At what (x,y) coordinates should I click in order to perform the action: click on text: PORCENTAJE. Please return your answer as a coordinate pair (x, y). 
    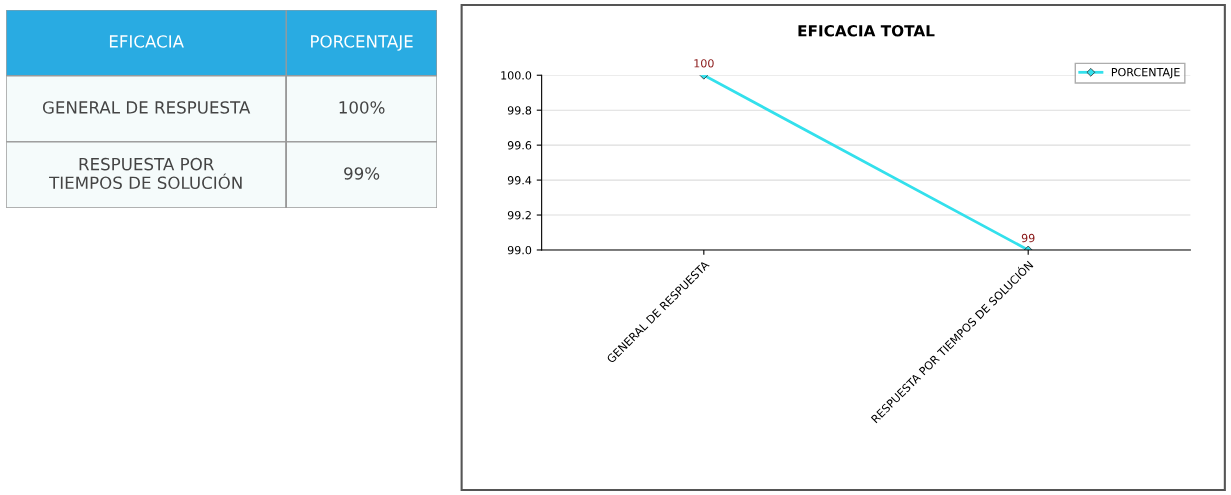
    Looking at the image, I should click on (362, 43).